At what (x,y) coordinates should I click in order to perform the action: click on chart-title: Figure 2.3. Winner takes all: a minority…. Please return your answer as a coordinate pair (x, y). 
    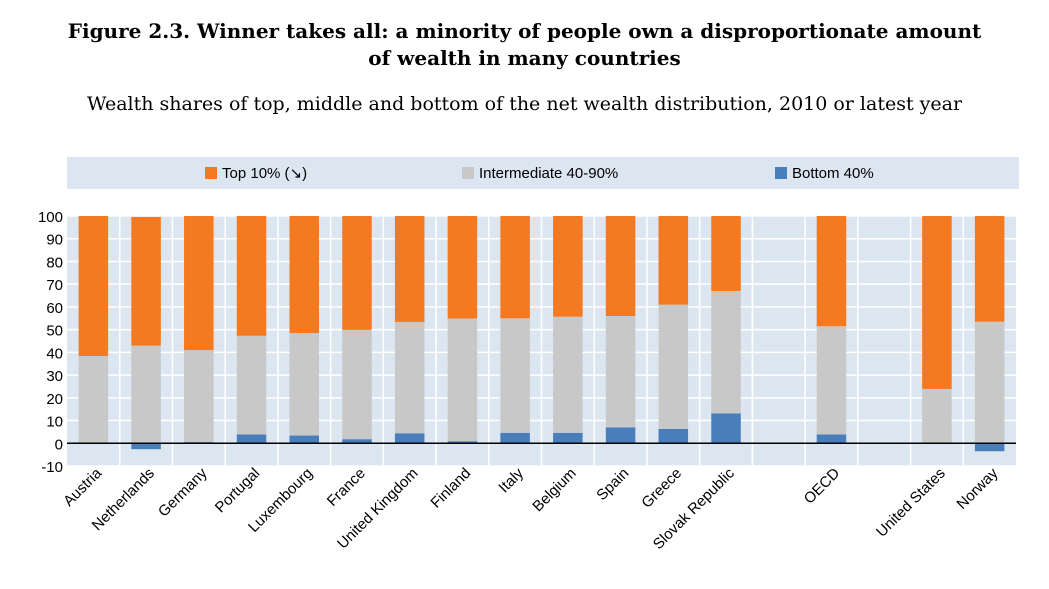
    Looking at the image, I should click on (524, 45).